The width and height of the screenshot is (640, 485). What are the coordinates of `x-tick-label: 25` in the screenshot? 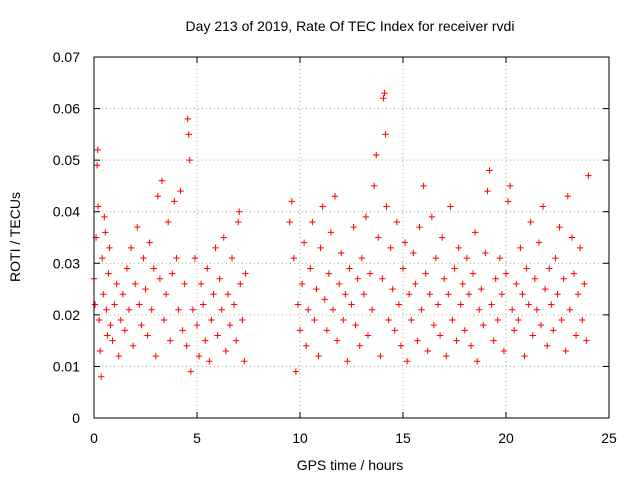 It's located at (609, 438).